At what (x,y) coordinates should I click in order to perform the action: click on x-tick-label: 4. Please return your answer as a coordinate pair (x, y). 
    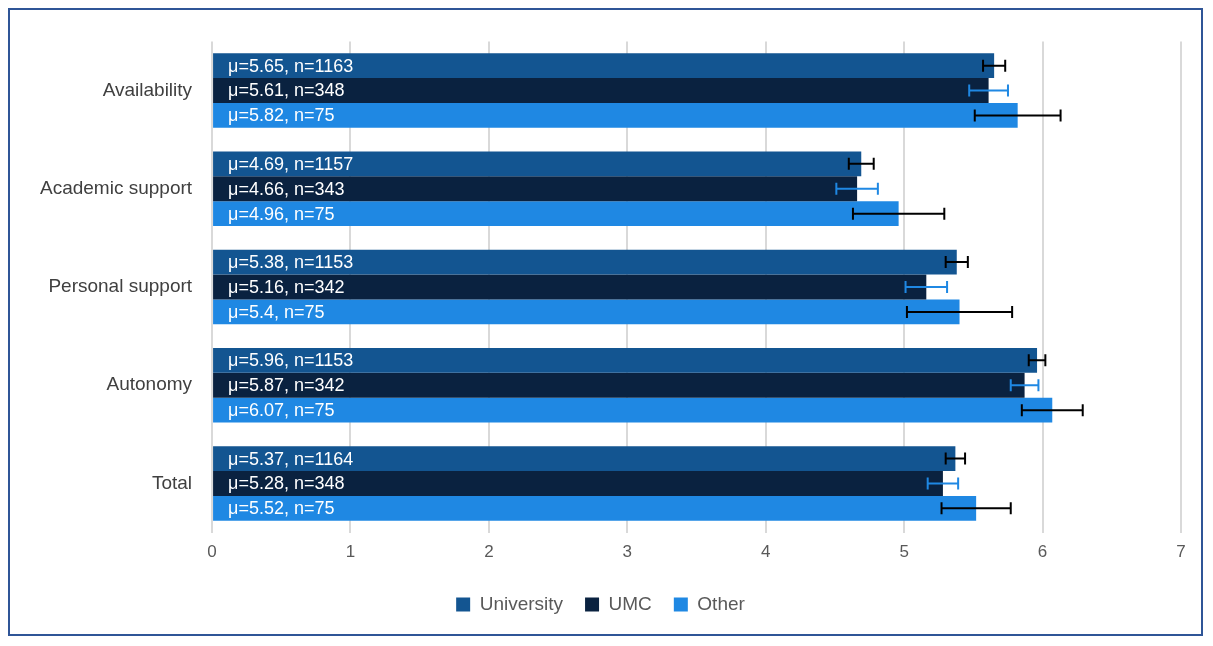
    Looking at the image, I should click on (766, 552).